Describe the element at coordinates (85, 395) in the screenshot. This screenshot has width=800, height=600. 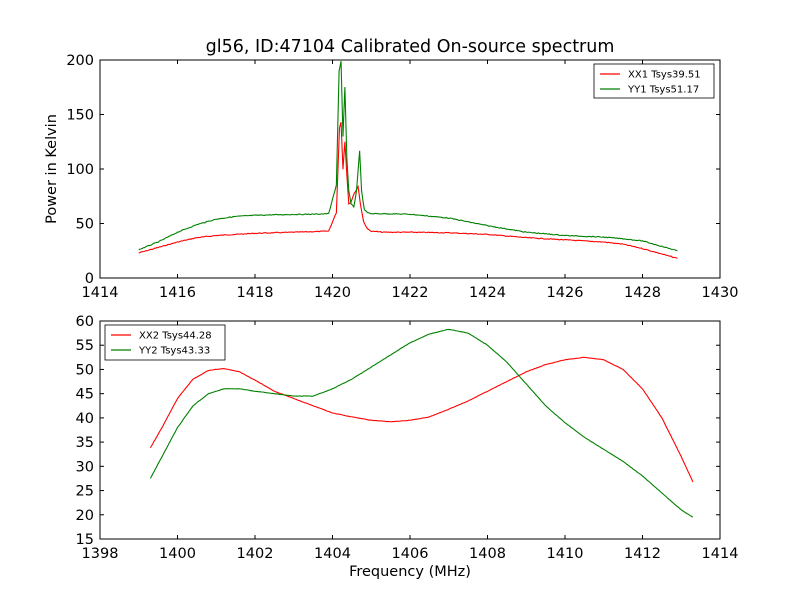
I see `y-tick-label: 45` at that location.